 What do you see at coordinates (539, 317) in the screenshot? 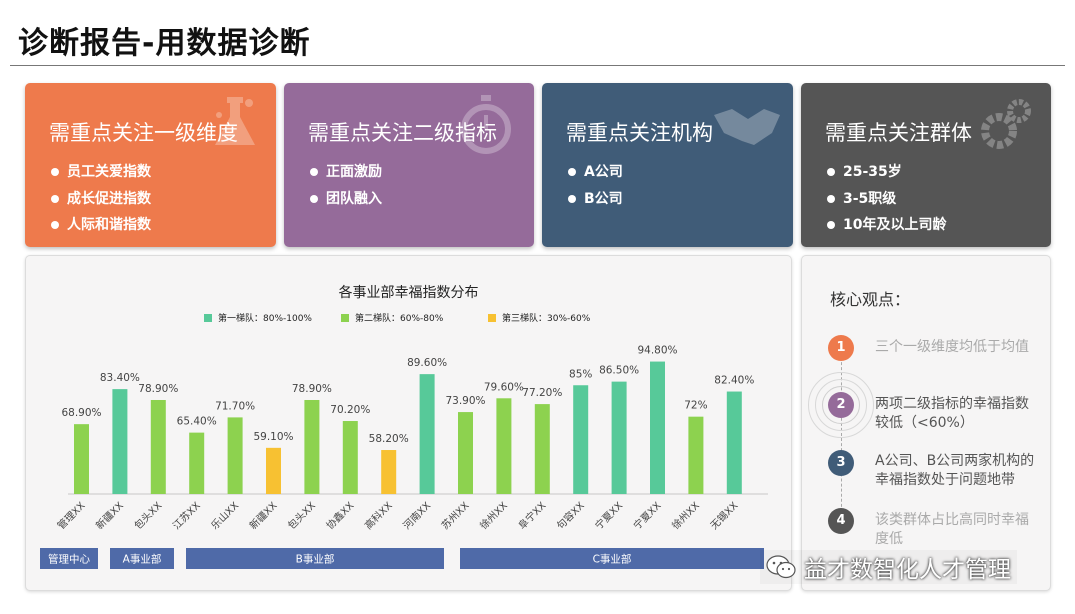
I see `legend-item-tier3: 第三梯队：30%-60%` at bounding box center [539, 317].